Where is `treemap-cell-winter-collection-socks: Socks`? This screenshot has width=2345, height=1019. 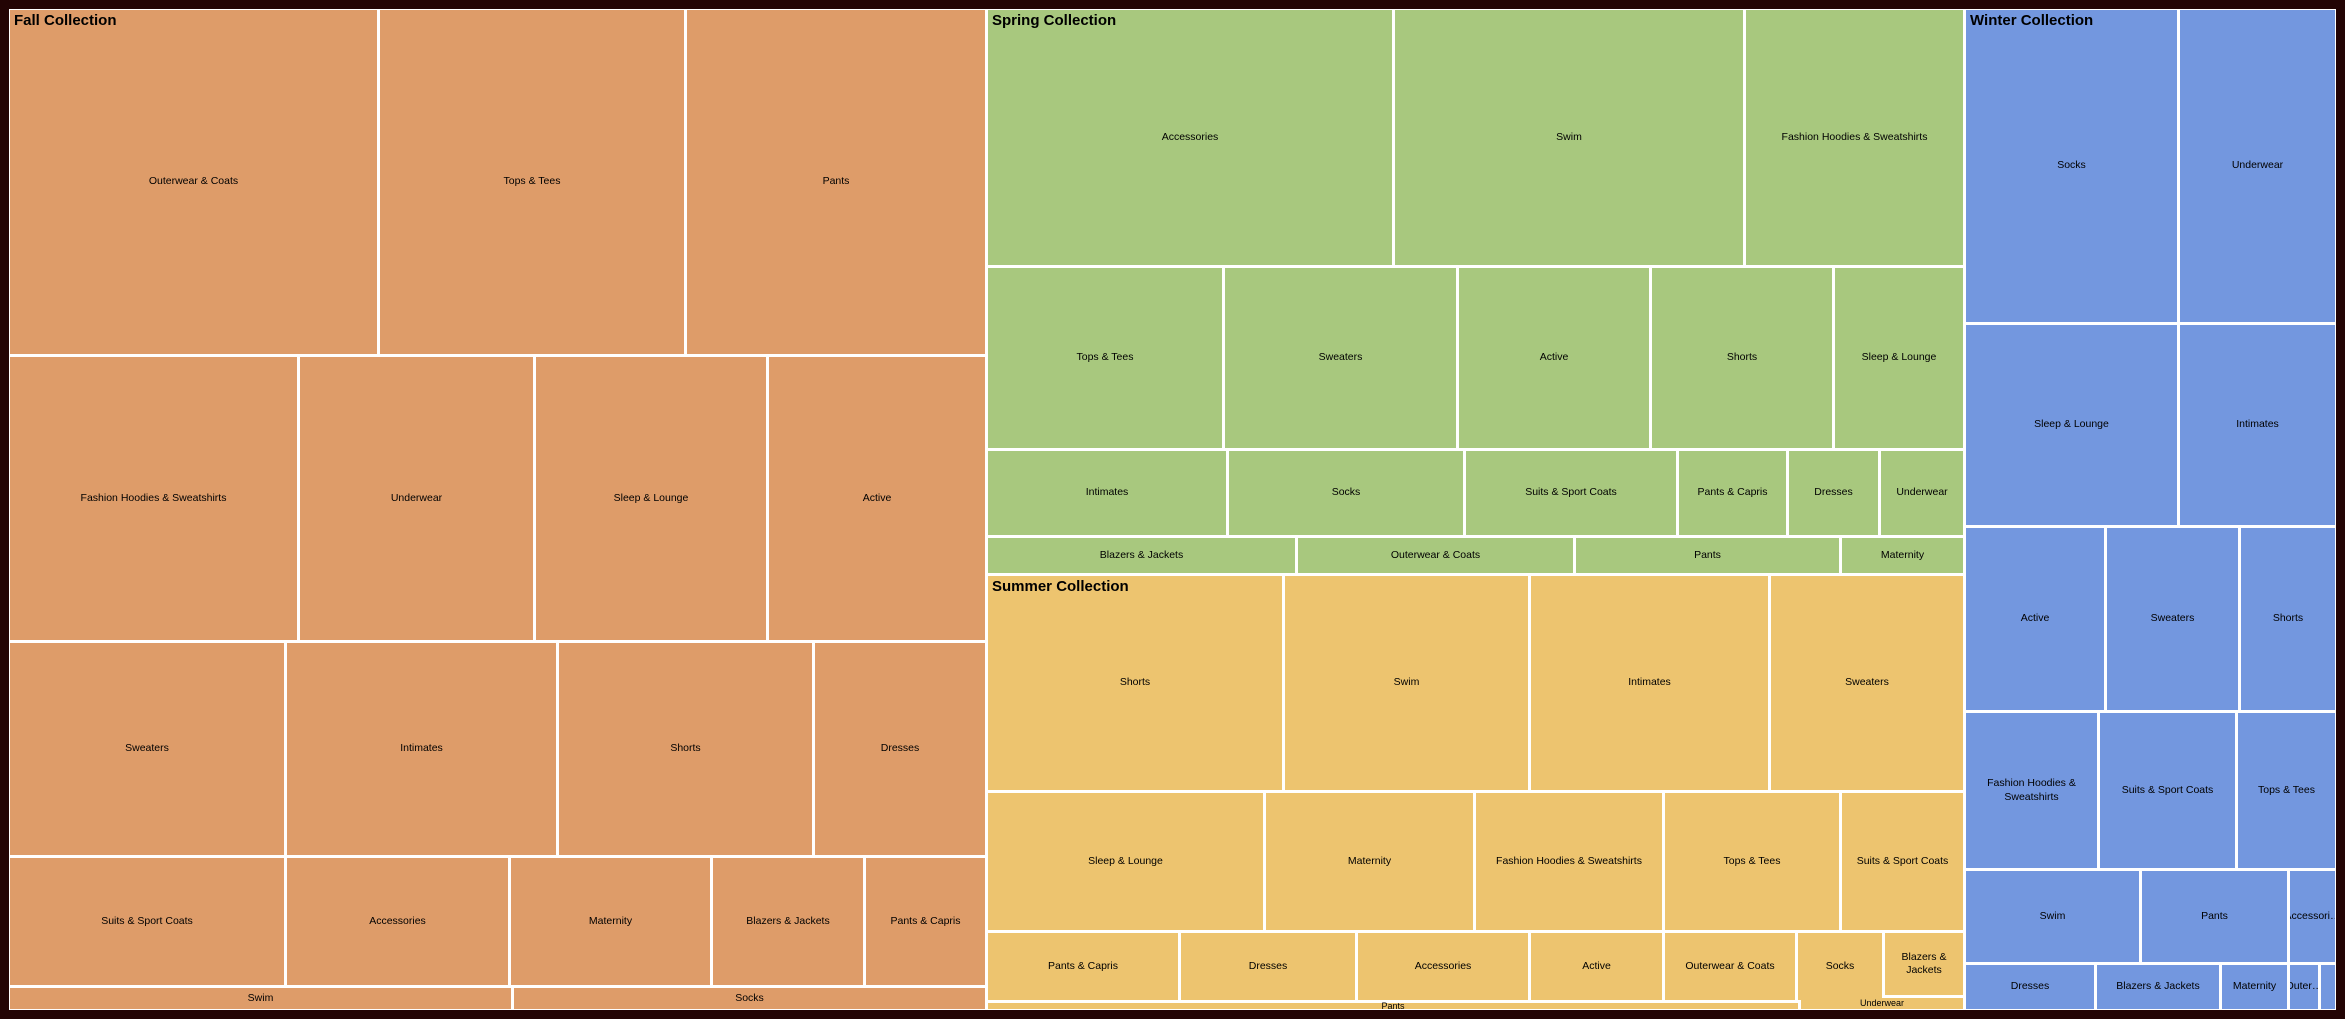
treemap-cell-winter-collection-socks: Socks is located at coordinates (2071, 166).